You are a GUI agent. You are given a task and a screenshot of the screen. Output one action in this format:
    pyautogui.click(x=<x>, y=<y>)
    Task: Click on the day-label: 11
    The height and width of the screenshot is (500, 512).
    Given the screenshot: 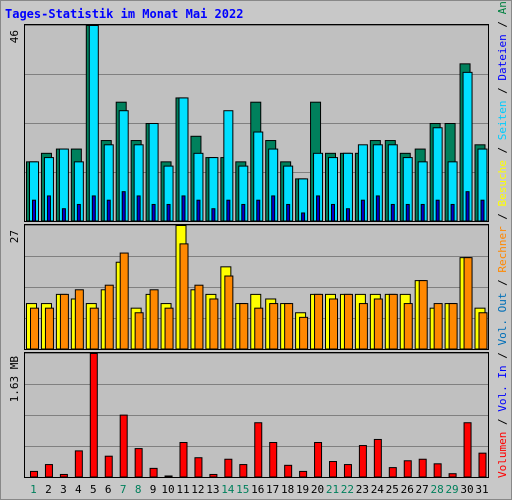 What is the action you would take?
    pyautogui.click(x=182, y=489)
    